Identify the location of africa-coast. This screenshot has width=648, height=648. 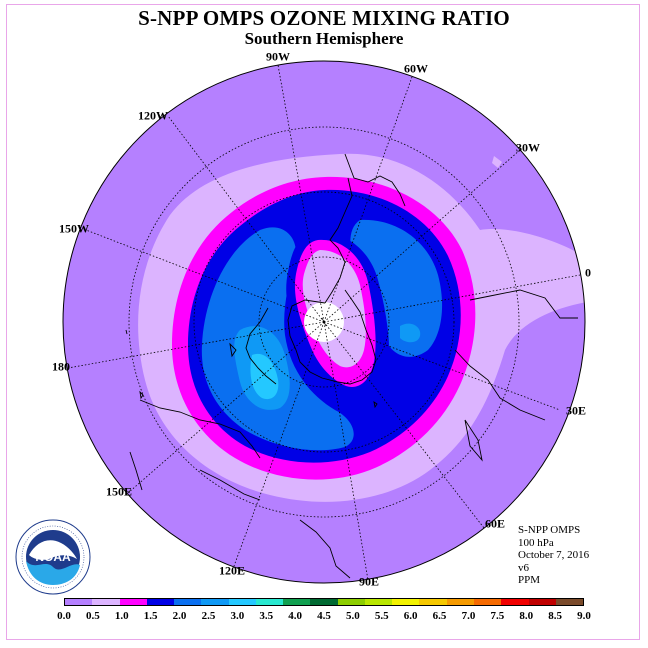
(516, 355).